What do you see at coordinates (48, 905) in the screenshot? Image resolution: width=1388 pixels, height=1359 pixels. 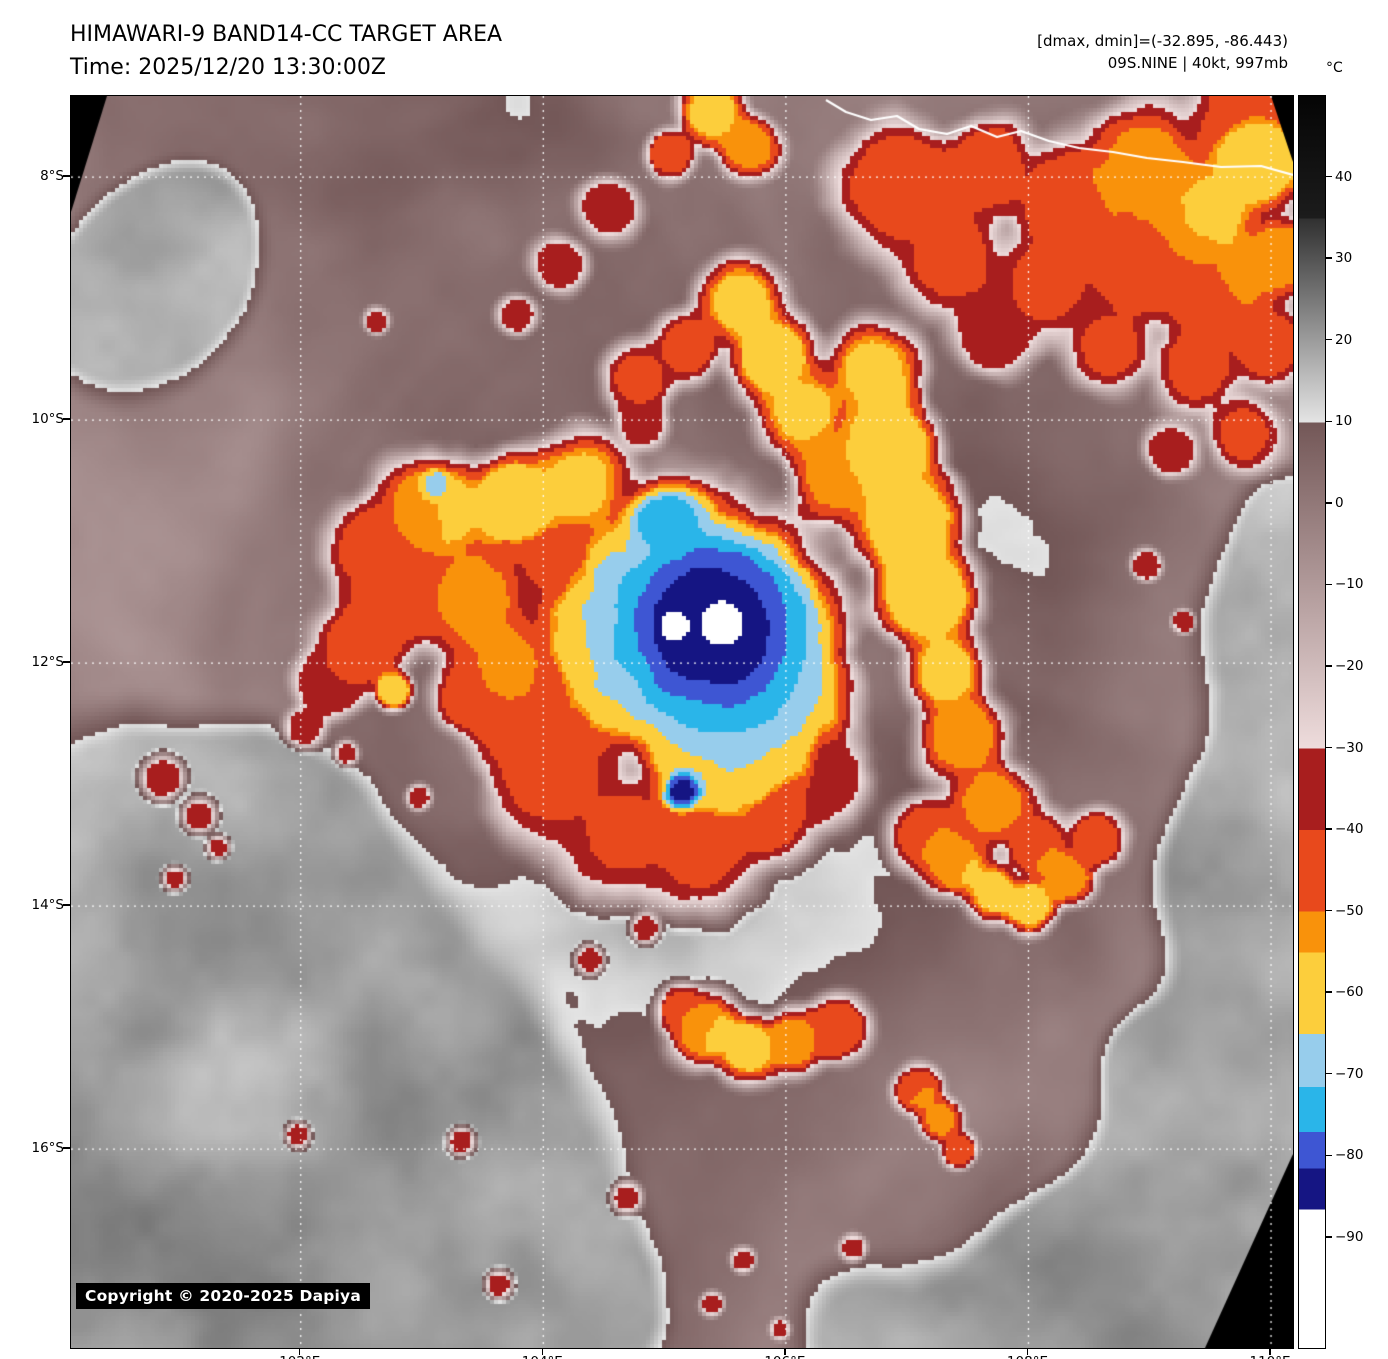 I see `lat-tick-label: 14°S` at bounding box center [48, 905].